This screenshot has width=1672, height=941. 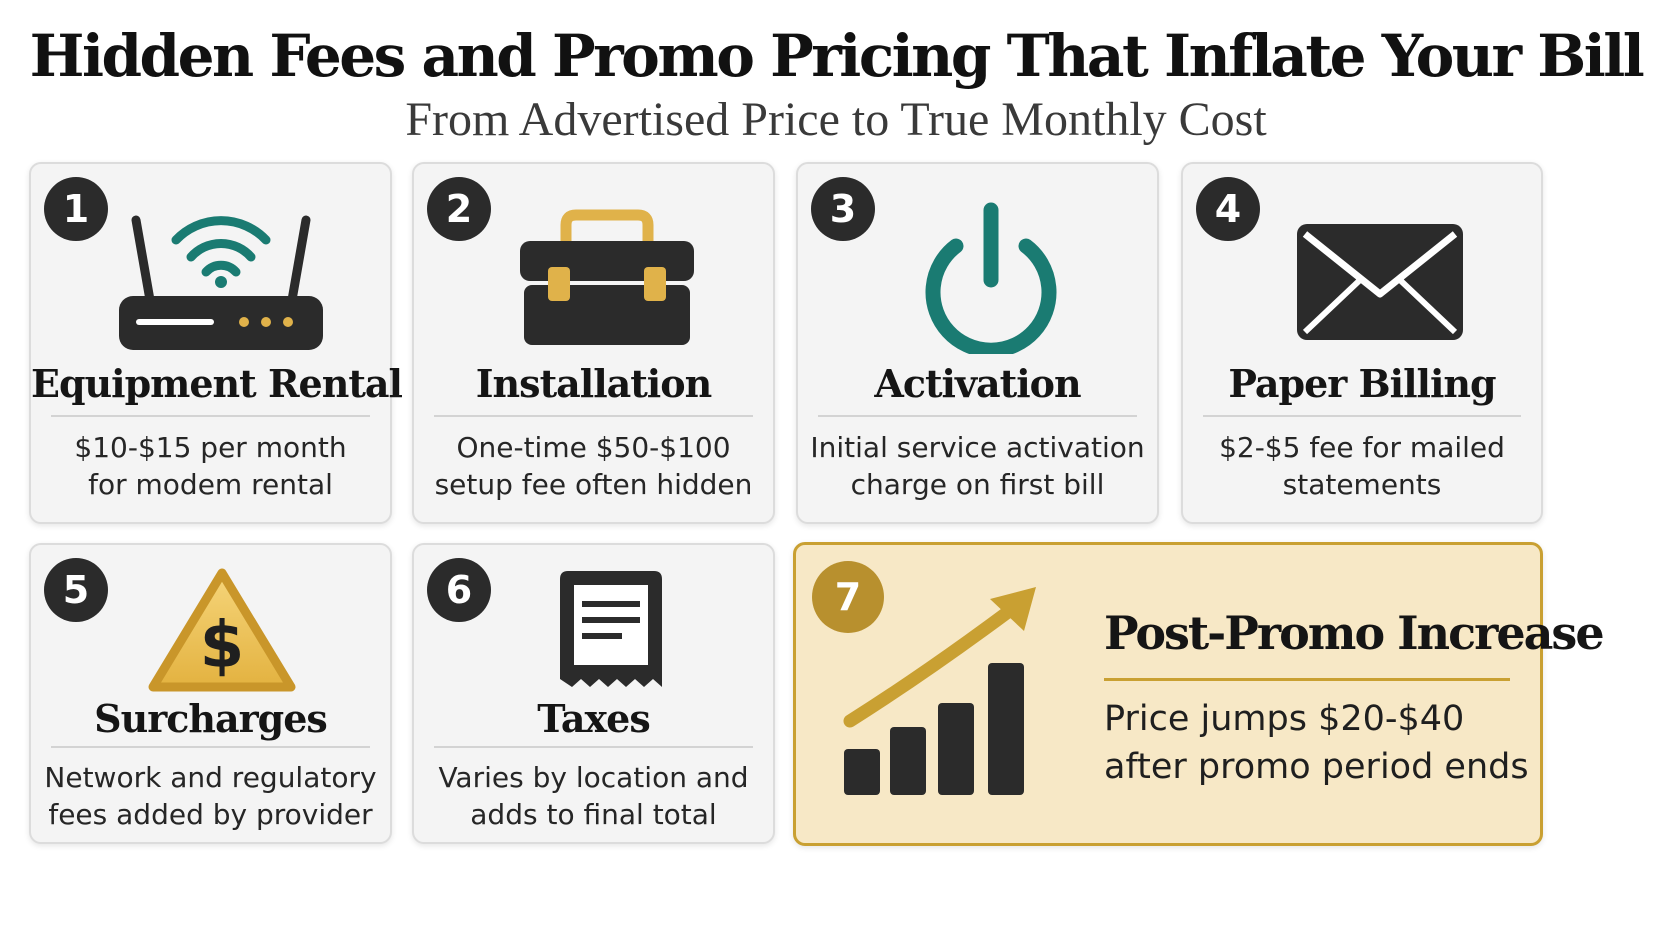 What do you see at coordinates (848, 597) in the screenshot?
I see `card-number-badge: 7` at bounding box center [848, 597].